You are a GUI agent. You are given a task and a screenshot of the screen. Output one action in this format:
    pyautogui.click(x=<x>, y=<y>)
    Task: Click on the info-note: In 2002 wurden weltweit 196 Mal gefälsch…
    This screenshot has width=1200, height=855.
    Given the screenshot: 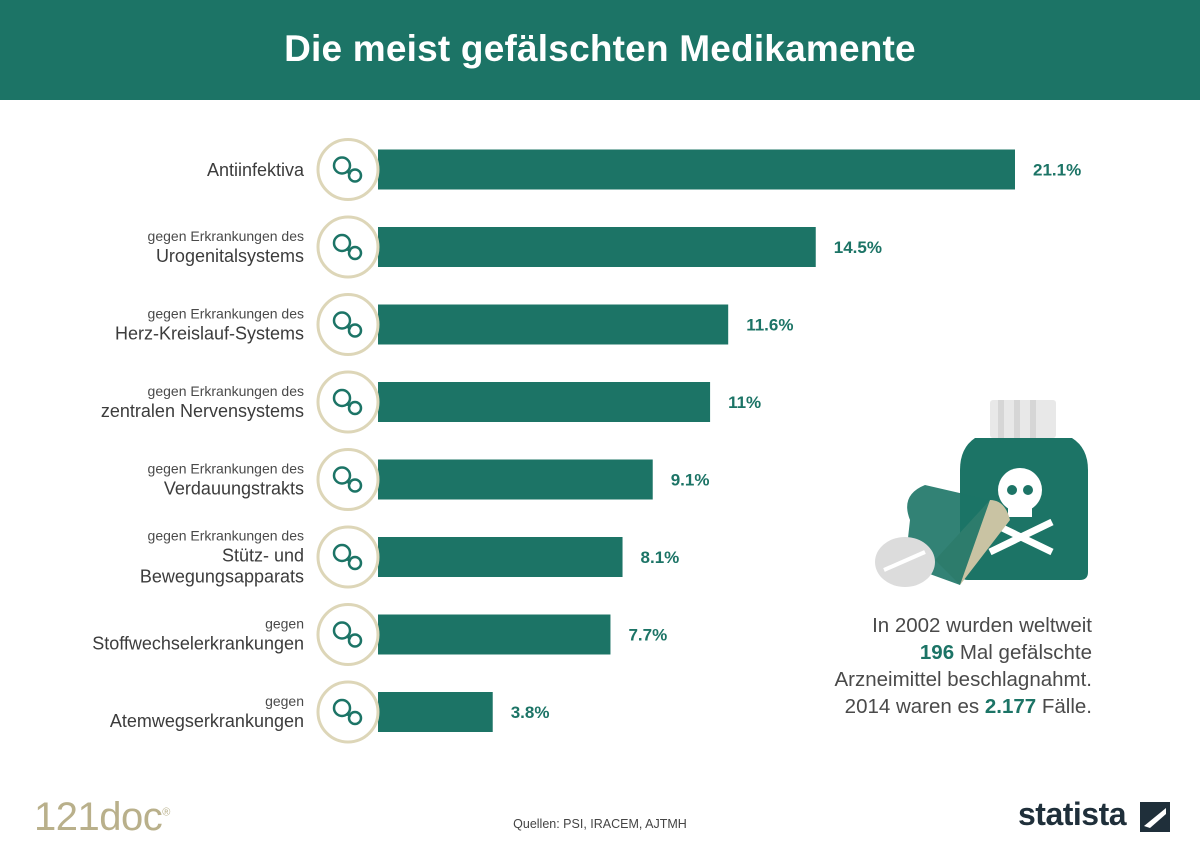 What is the action you would take?
    pyautogui.click(x=936, y=666)
    